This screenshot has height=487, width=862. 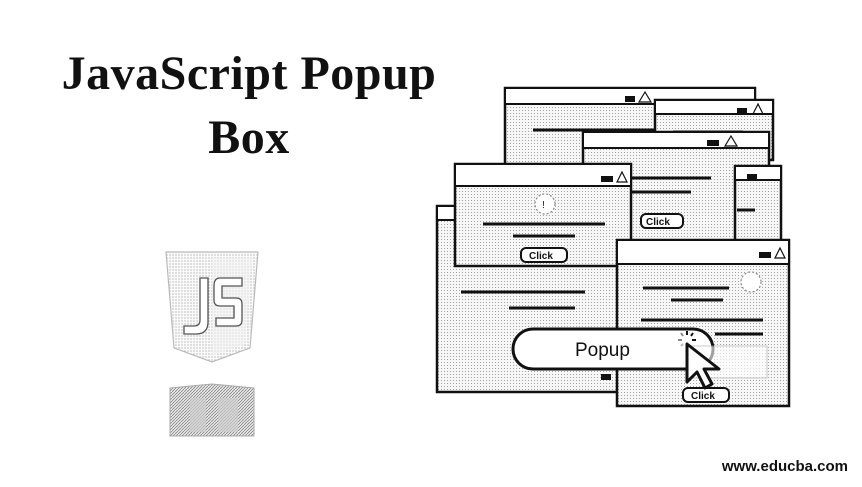 I want to click on javascript-shield-logo, so click(x=212, y=344).